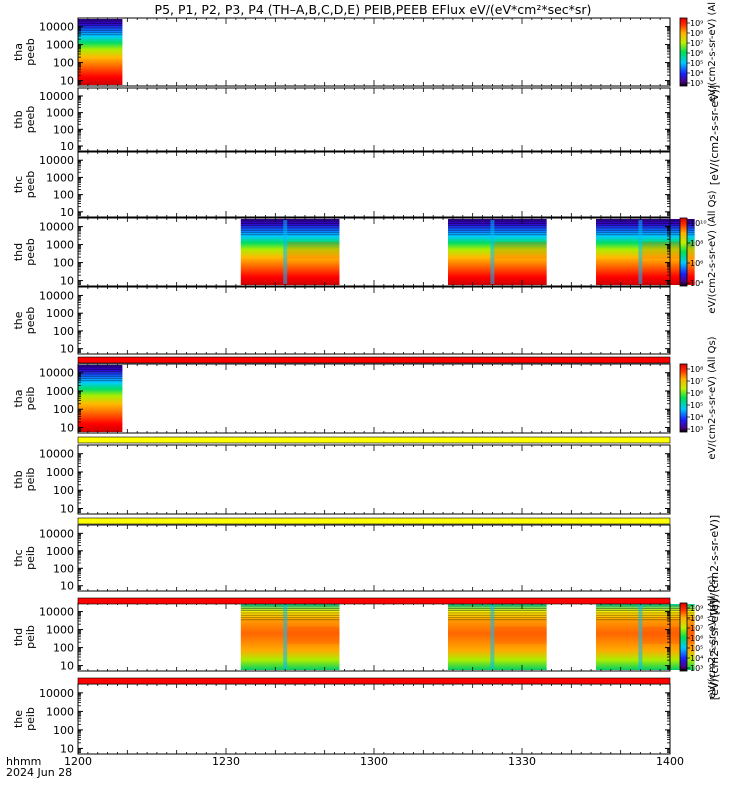 This screenshot has width=750, height=800. Describe the element at coordinates (522, 761) in the screenshot. I see `x-tick-label: 1330` at that location.